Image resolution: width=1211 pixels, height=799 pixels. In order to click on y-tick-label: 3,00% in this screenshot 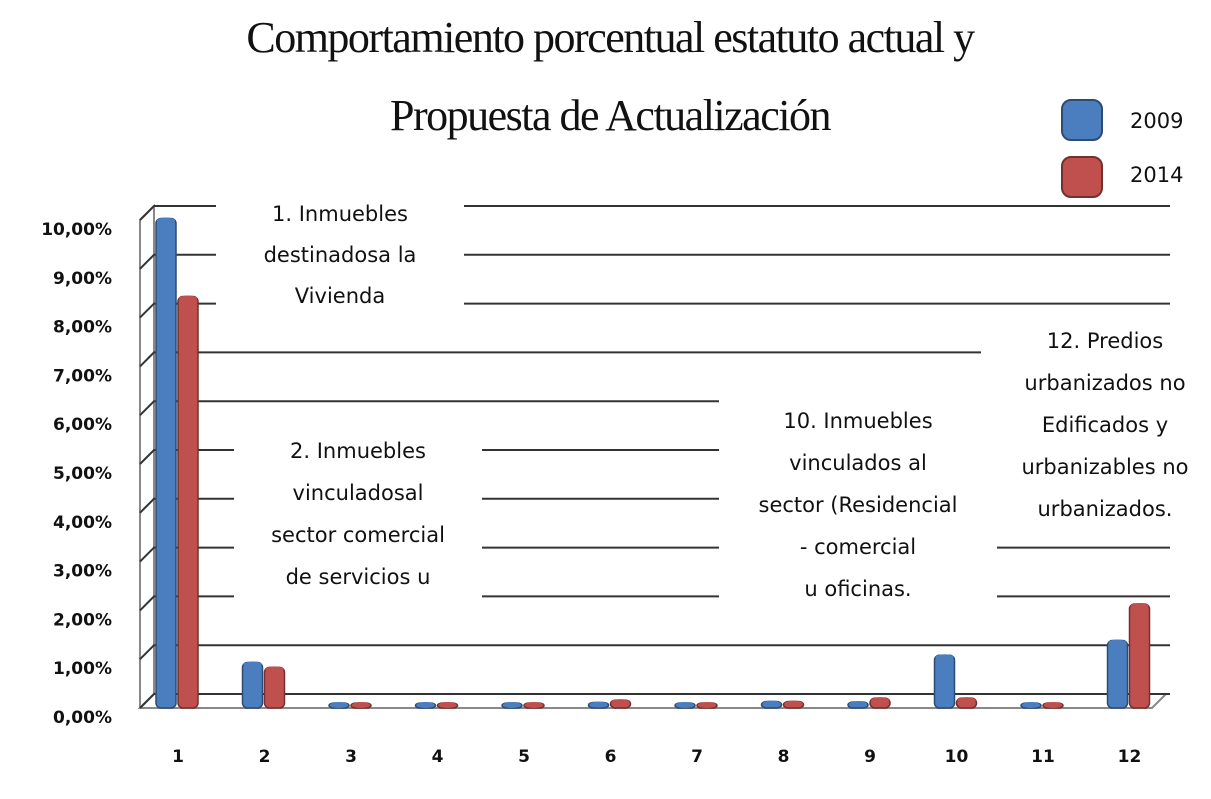, I will do `click(82, 572)`.